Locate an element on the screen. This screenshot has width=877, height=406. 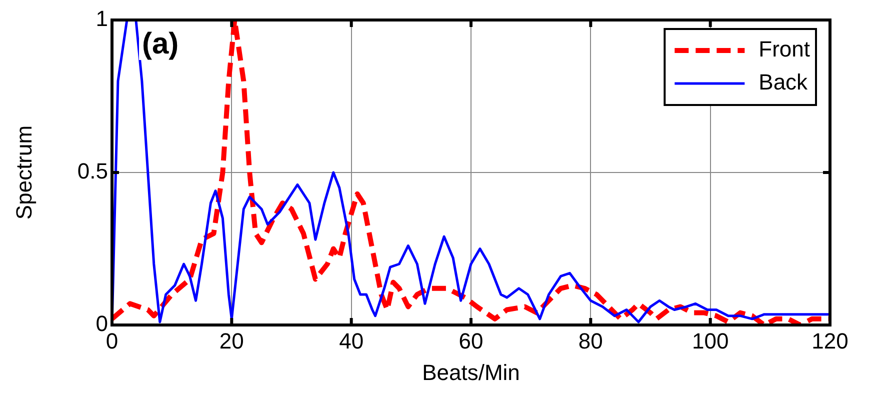
x-tick-label: 120 is located at coordinates (830, 341).